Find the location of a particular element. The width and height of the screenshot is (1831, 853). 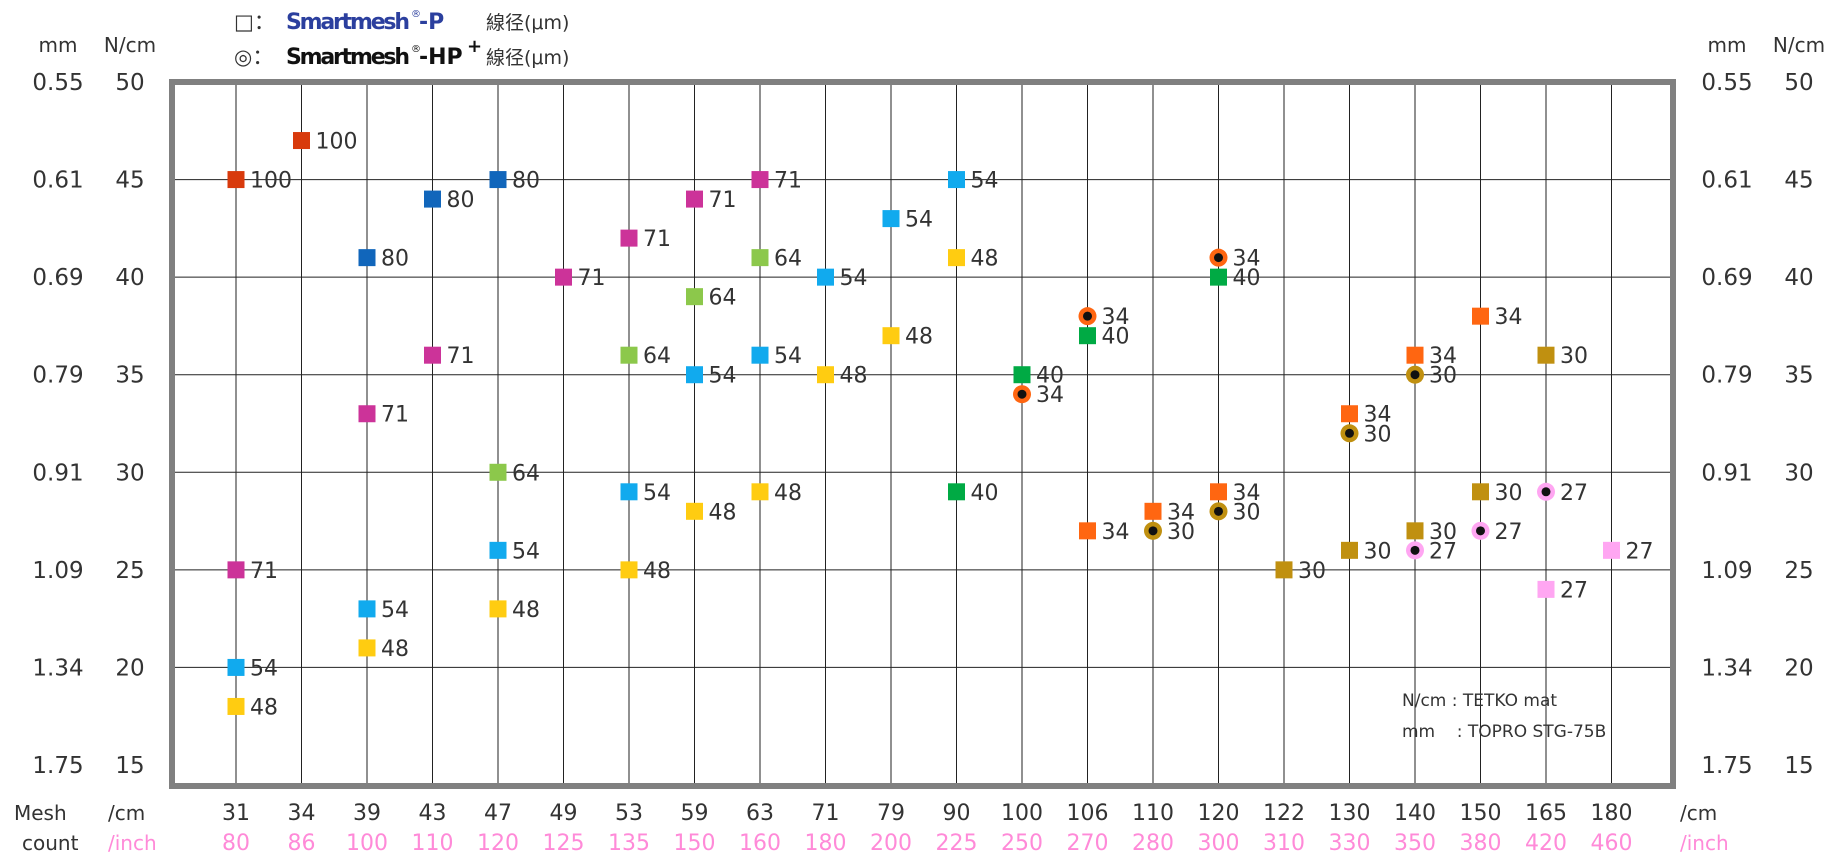

hp-marker-label: 34 is located at coordinates (1116, 317).